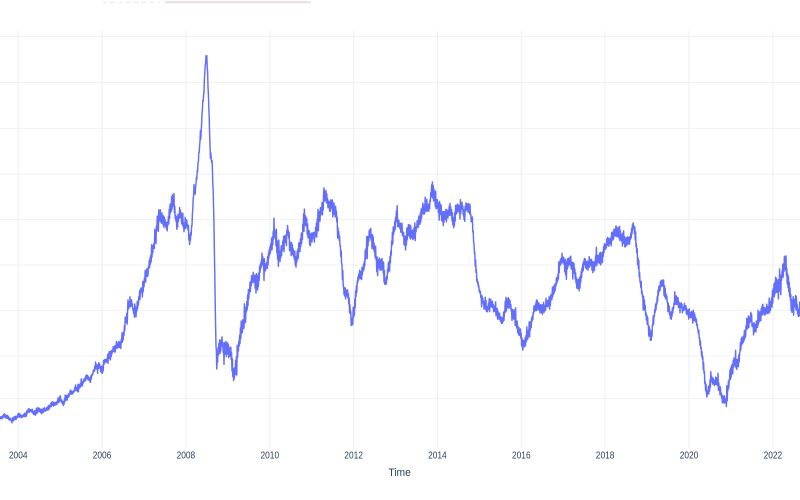 The height and width of the screenshot is (500, 800). What do you see at coordinates (521, 456) in the screenshot?
I see `svg-text: 2016` at bounding box center [521, 456].